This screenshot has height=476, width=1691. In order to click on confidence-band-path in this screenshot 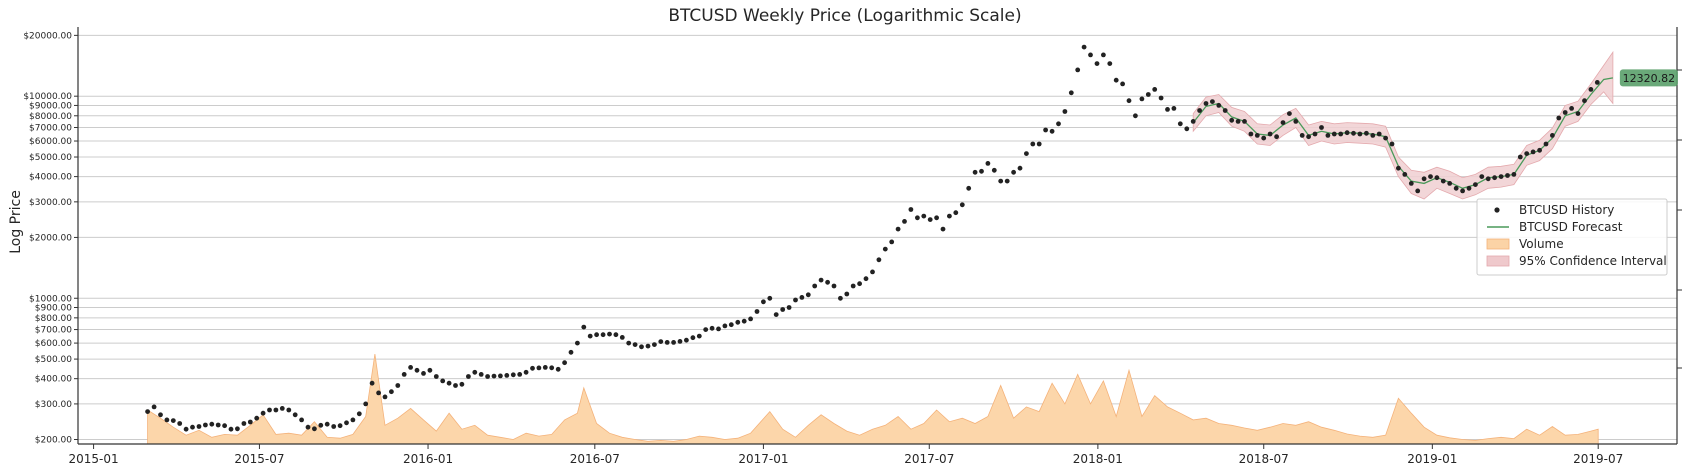, I will do `click(1403, 125)`.